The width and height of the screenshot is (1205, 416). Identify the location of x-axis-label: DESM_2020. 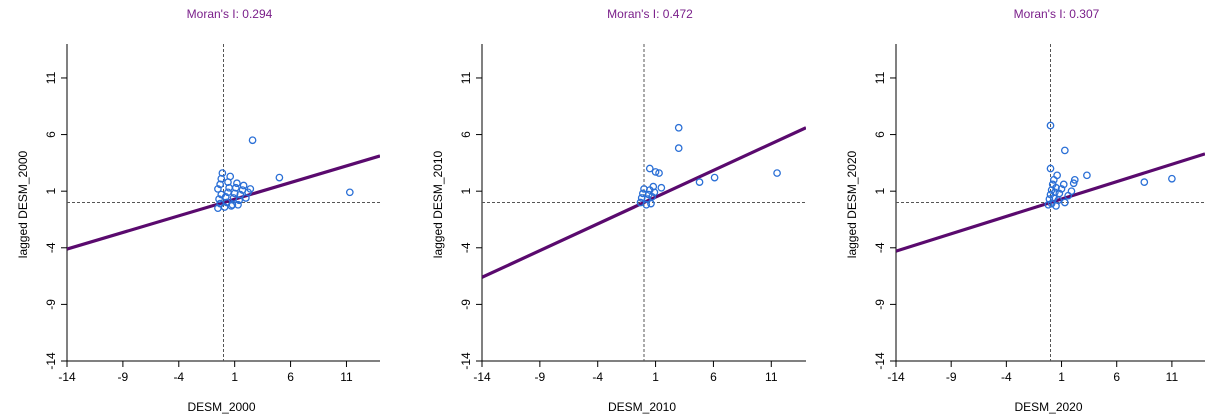
(1048, 407).